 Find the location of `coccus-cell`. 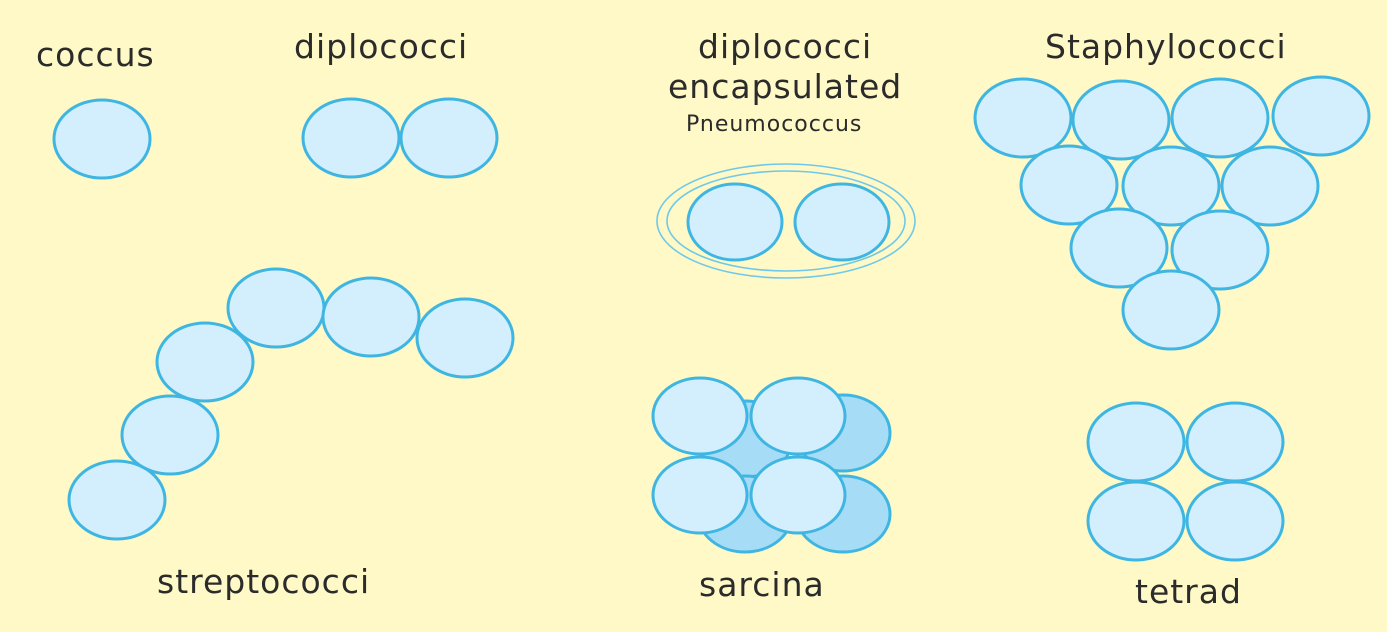

coccus-cell is located at coordinates (102, 139).